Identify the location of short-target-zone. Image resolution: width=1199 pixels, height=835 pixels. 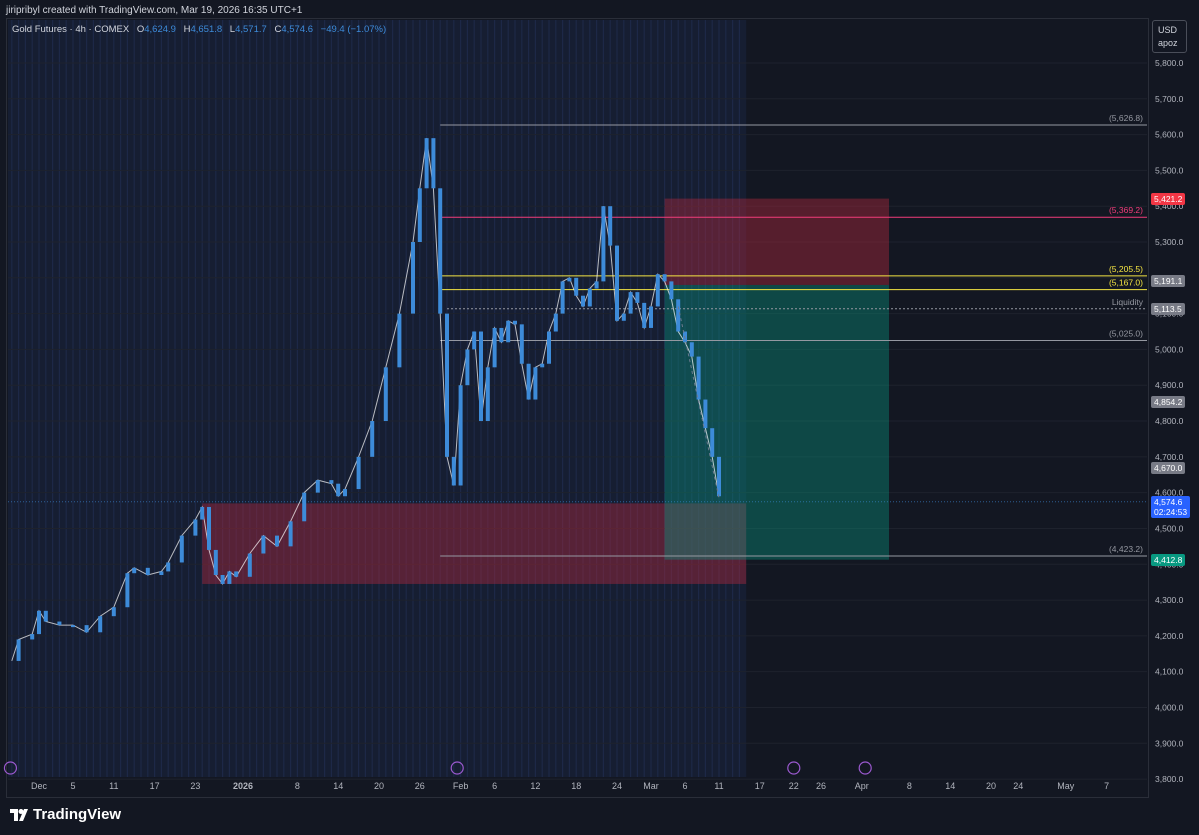
(776, 422).